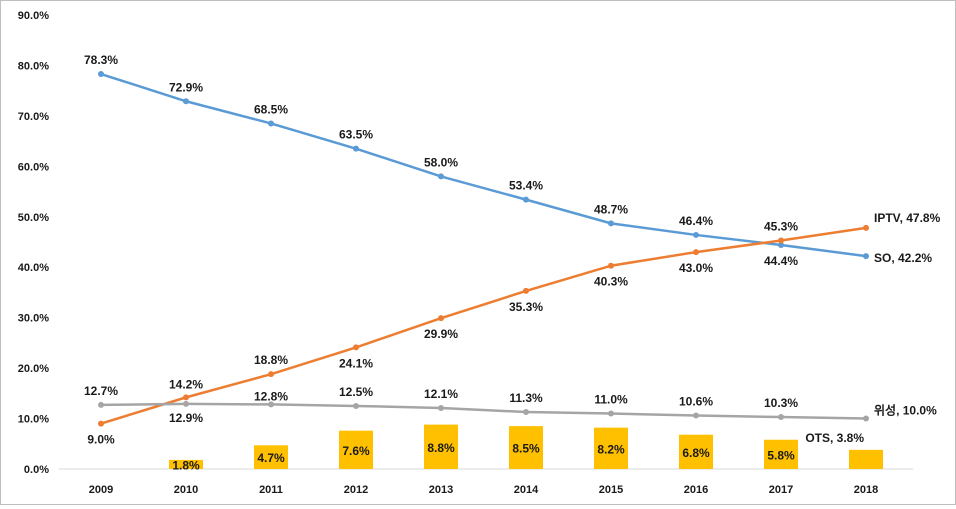  What do you see at coordinates (441, 490) in the screenshot?
I see `x-tick-label: 2013` at bounding box center [441, 490].